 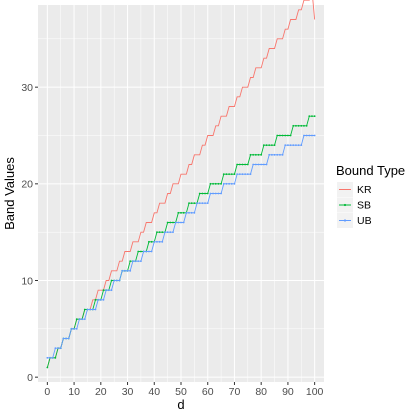 I want to click on y-axis-title: Band Values, so click(x=9, y=193).